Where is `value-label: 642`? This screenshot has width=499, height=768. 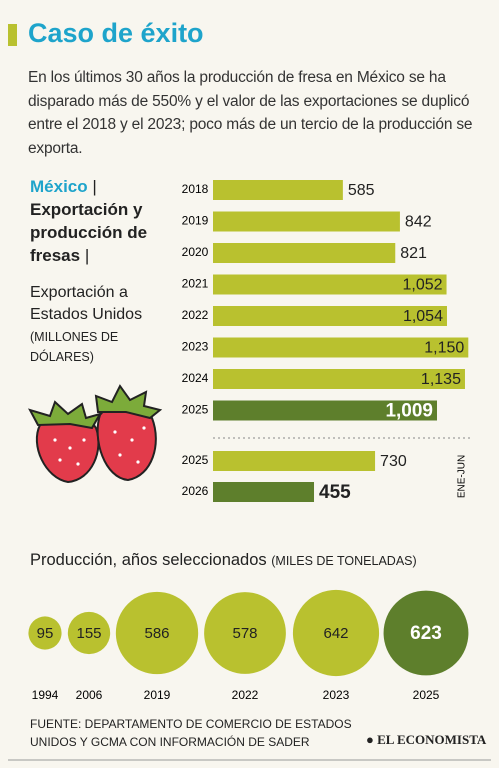
value-label: 642 is located at coordinates (335, 633).